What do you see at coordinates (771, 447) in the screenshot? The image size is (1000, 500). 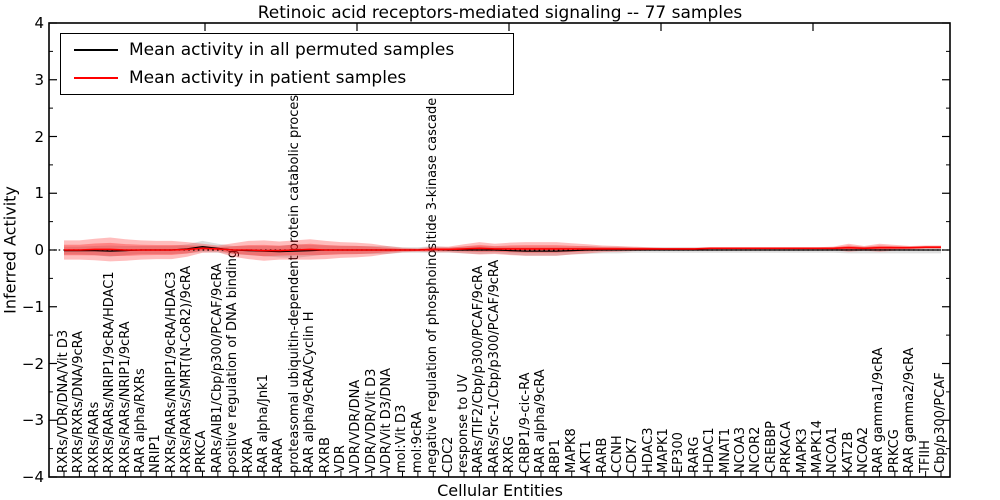 I see `x-tick-label: CREBBP` at bounding box center [771, 447].